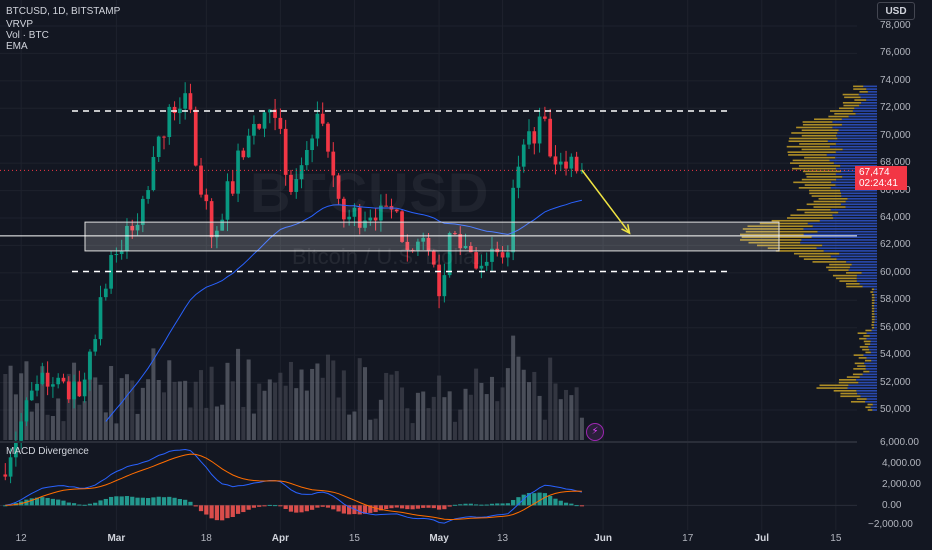 The height and width of the screenshot is (550, 932). Describe the element at coordinates (901, 463) in the screenshot. I see `macd-axis-label: 4,000.00` at that location.